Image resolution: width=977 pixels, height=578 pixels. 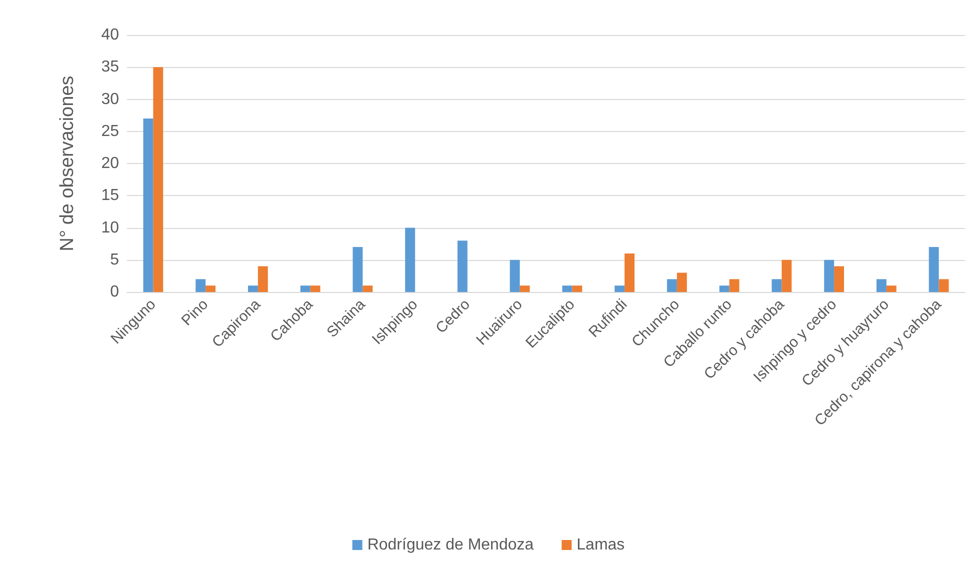 I want to click on y-tick-label: 0, so click(x=115, y=292).